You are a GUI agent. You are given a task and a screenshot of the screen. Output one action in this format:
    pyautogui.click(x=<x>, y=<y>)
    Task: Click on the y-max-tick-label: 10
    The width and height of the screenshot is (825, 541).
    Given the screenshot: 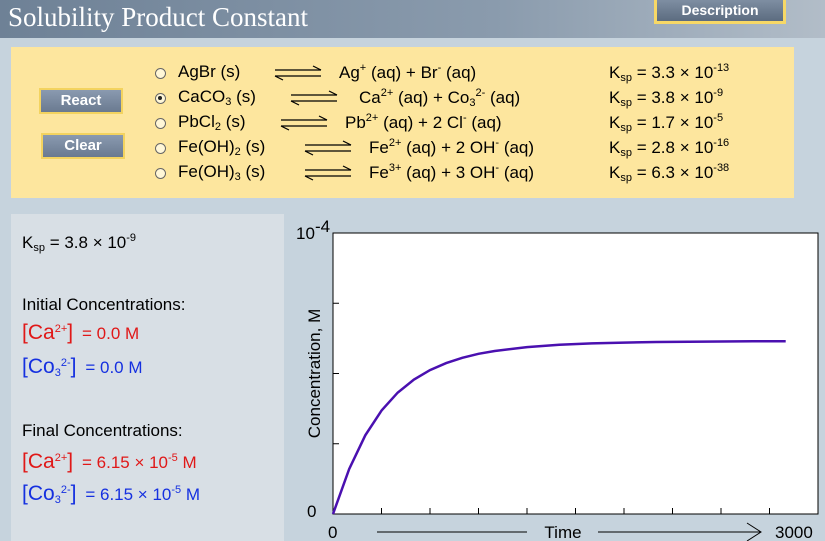 What is the action you would take?
    pyautogui.click(x=305, y=233)
    